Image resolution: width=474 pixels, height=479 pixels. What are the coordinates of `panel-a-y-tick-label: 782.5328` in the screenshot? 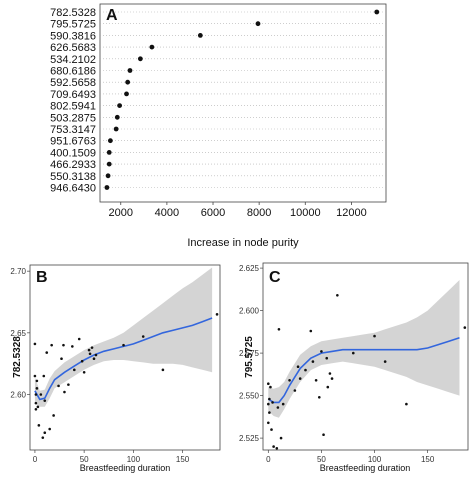 It's located at (73, 13).